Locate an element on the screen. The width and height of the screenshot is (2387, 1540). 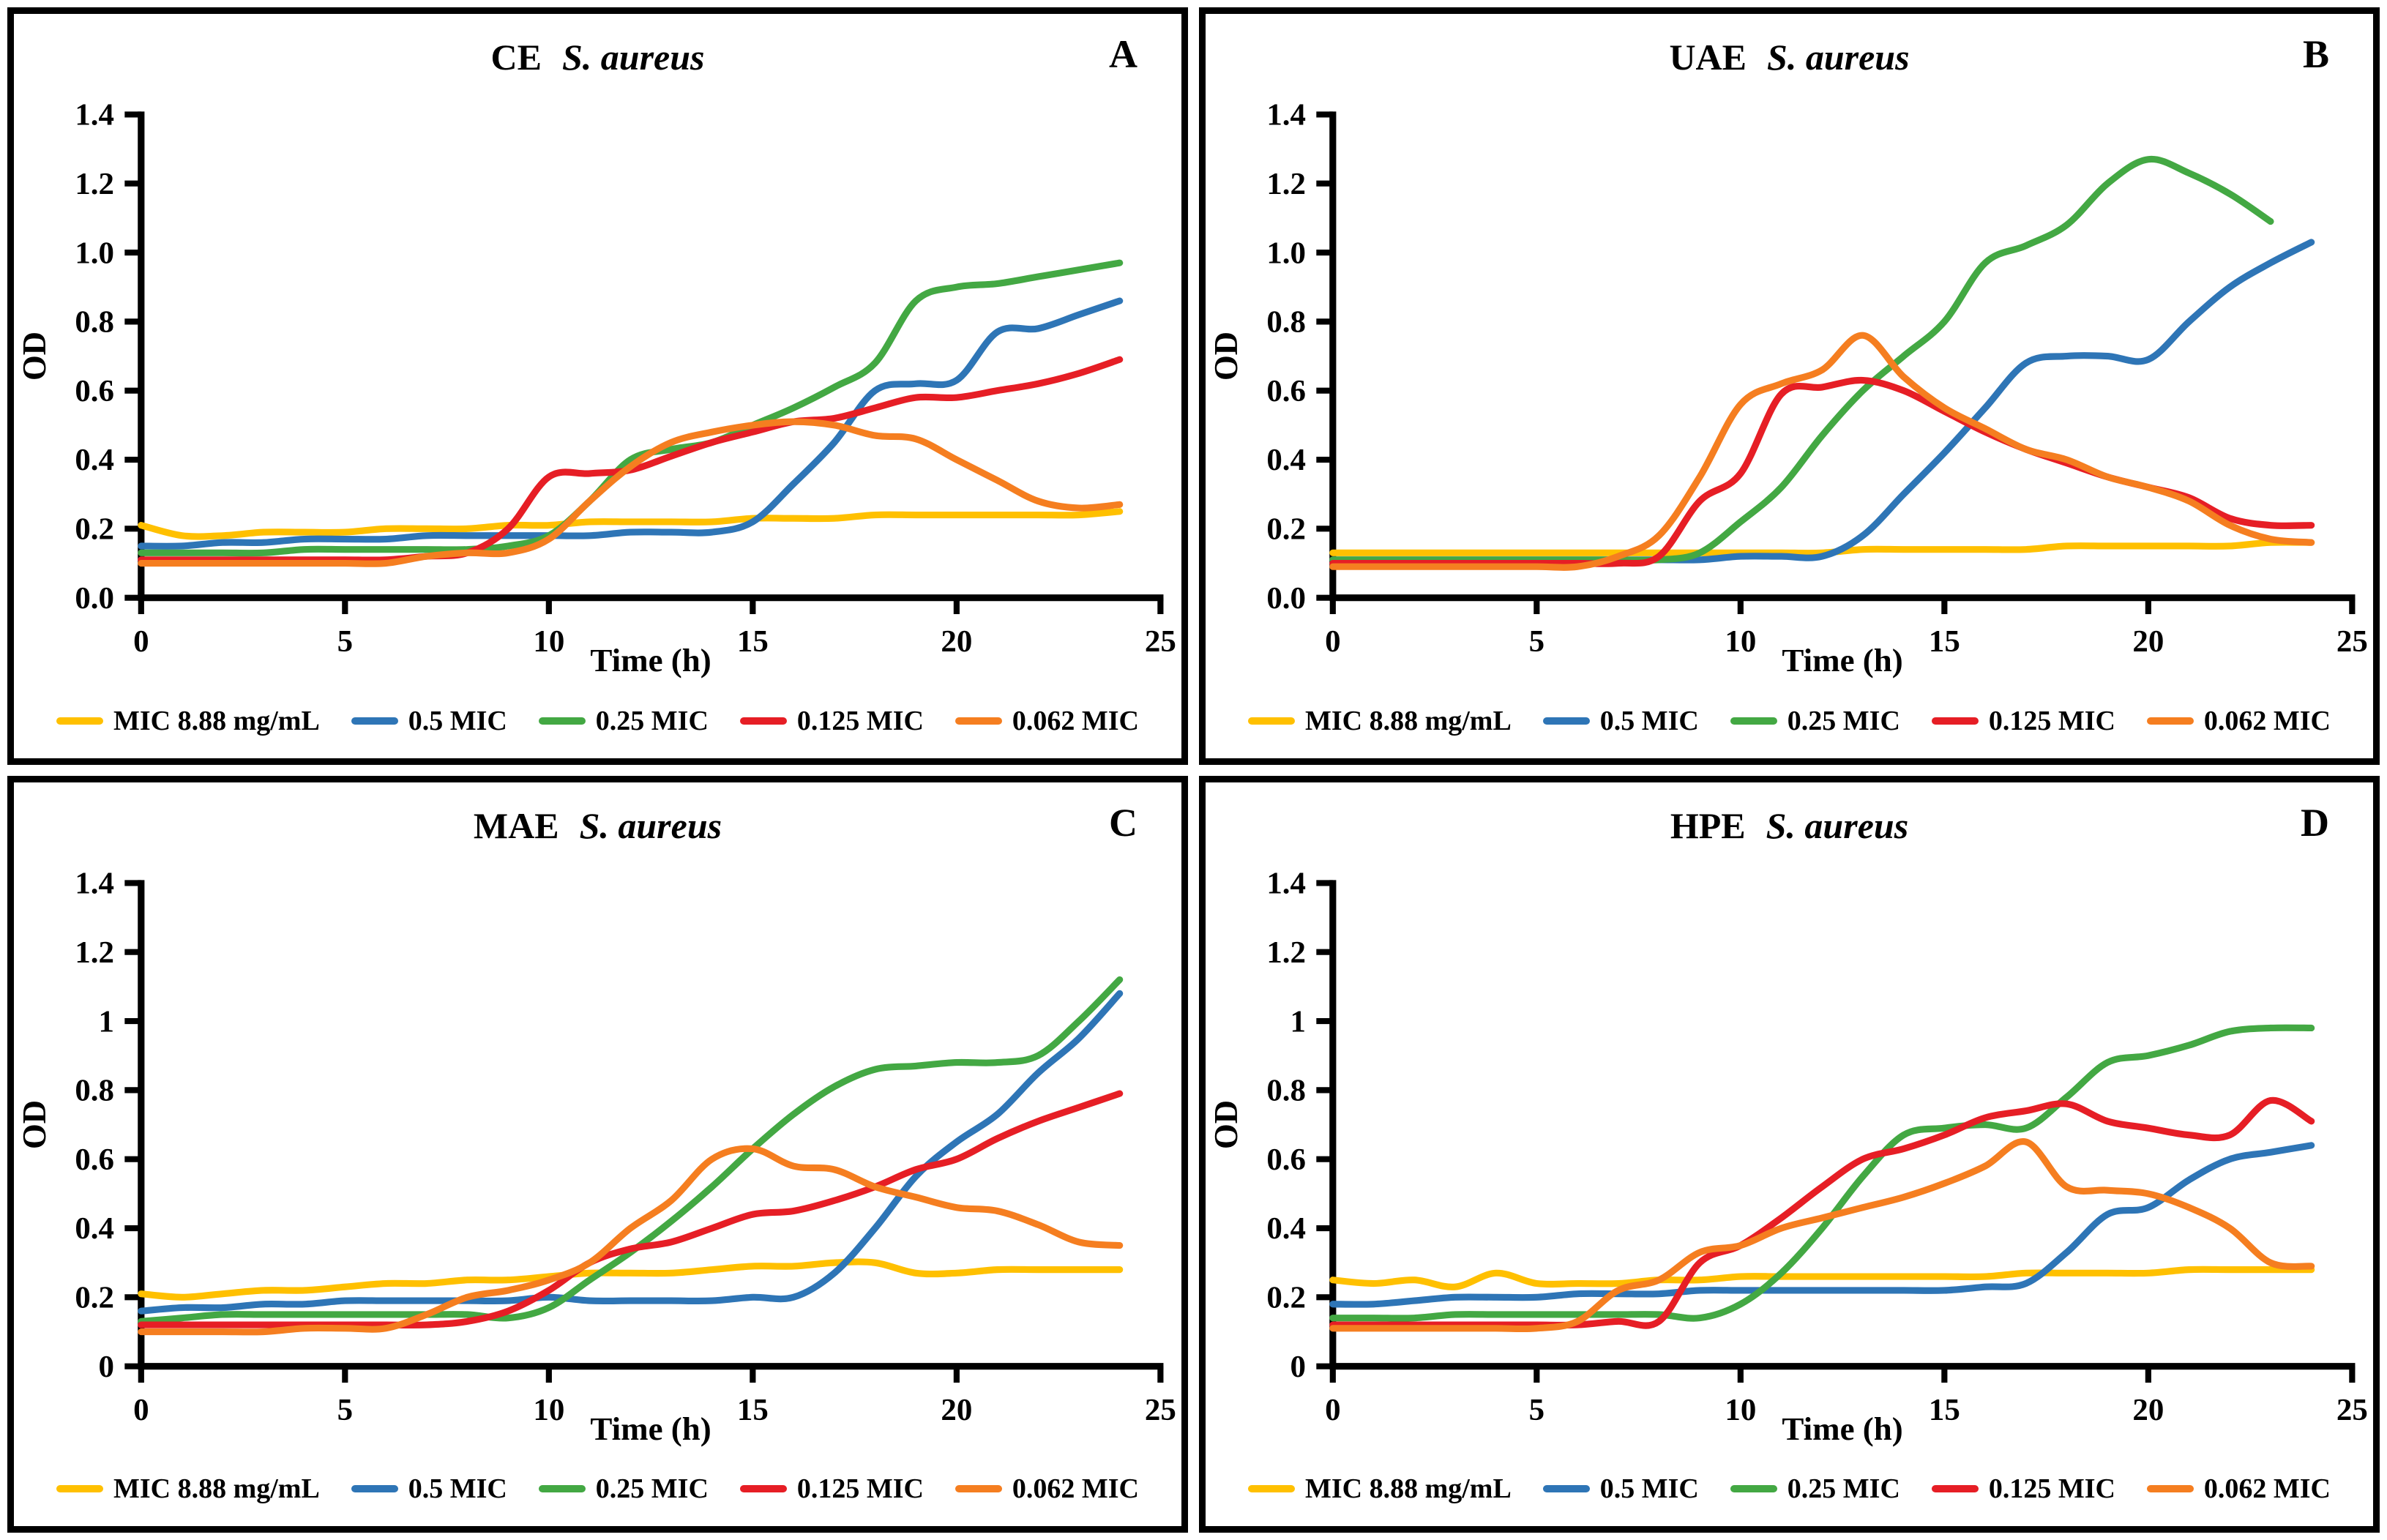
panel-title: MAE S. aureus is located at coordinates (597, 814).